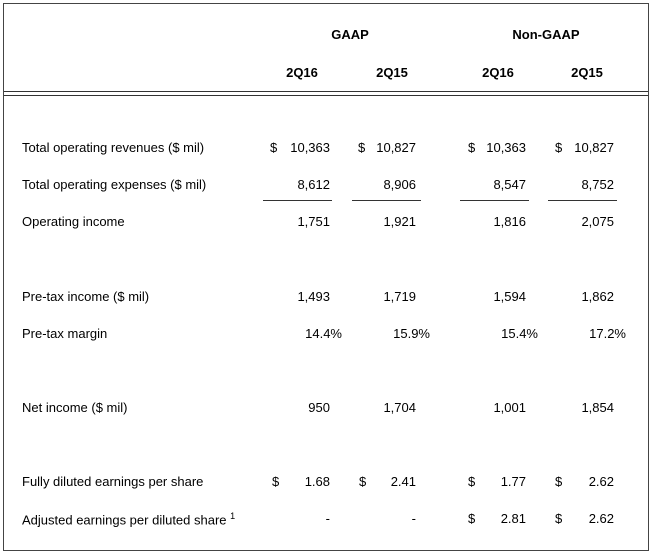 Image resolution: width=655 pixels, height=555 pixels. Describe the element at coordinates (597, 407) in the screenshot. I see `cell-value: 1,854` at that location.